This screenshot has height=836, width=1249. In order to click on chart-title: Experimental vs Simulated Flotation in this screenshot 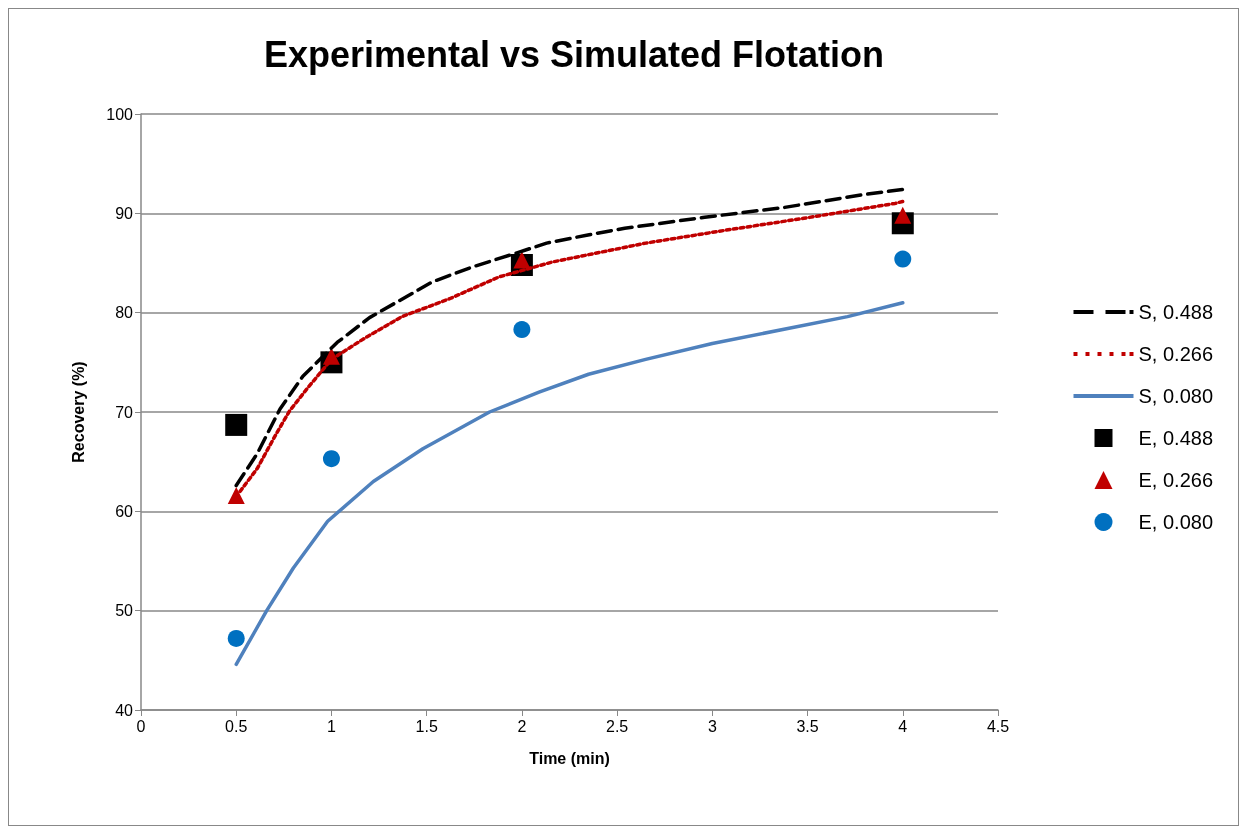, I will do `click(574, 54)`.